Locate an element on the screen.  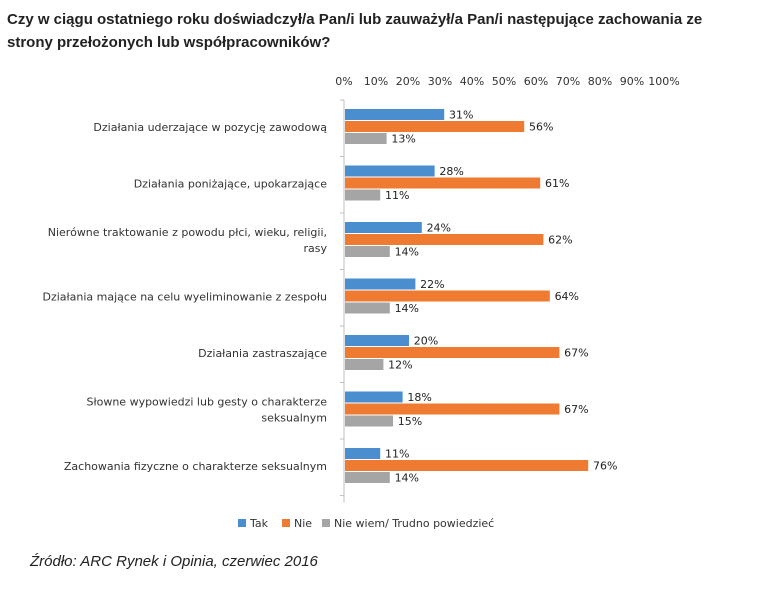
x-tick-label: 10% is located at coordinates (376, 81).